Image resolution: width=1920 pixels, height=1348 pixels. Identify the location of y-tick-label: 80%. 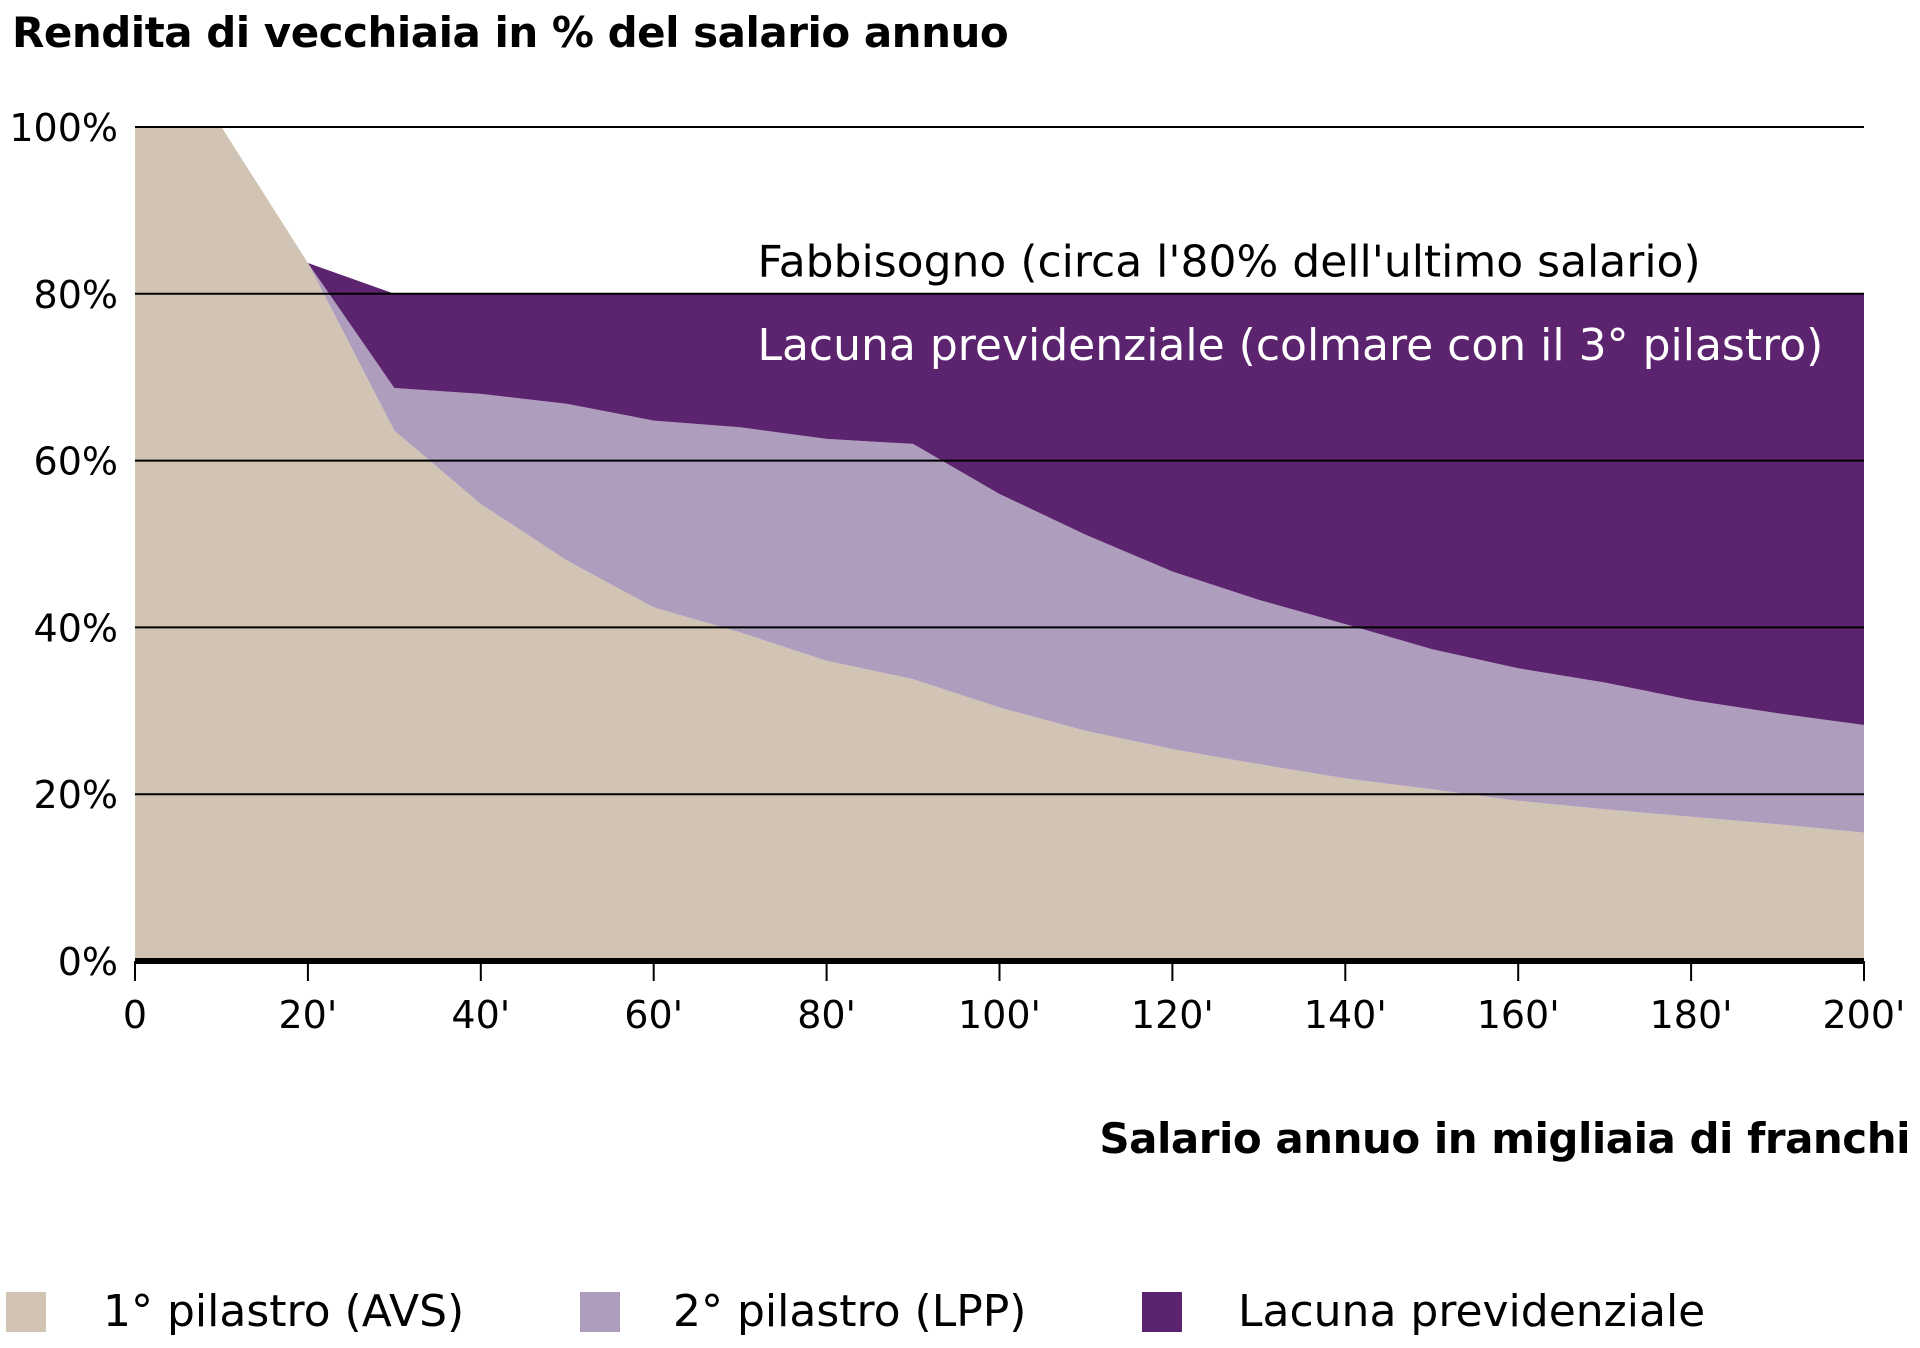
(76, 295).